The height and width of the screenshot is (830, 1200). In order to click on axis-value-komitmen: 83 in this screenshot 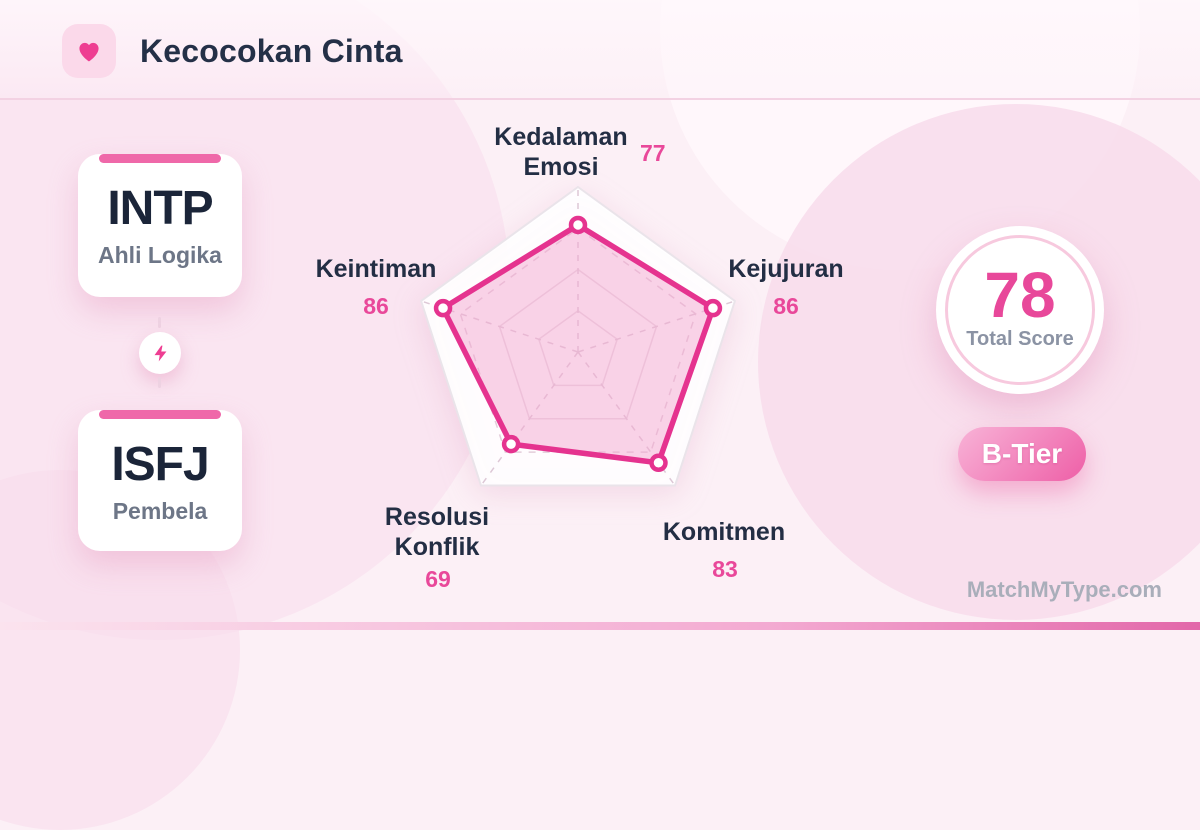, I will do `click(725, 569)`.